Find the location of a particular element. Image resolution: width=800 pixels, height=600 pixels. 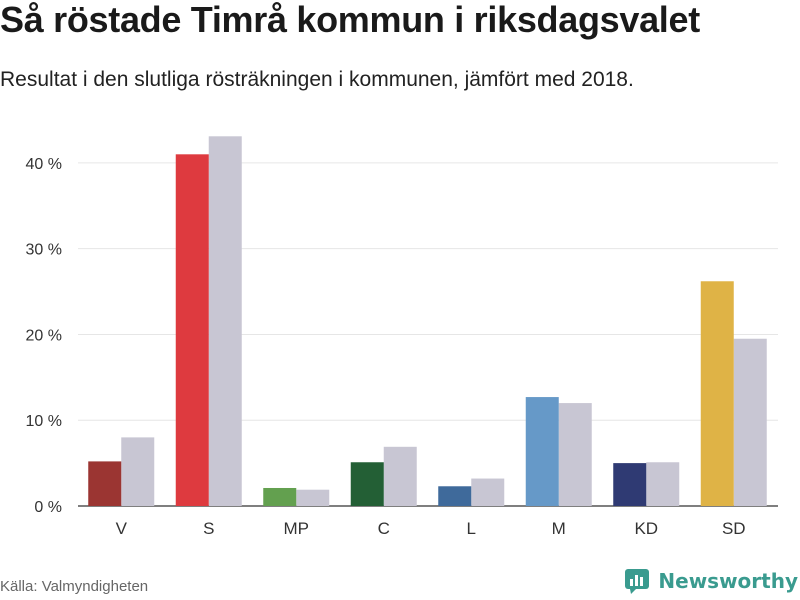

x-tick-label-v: V is located at coordinates (122, 528).